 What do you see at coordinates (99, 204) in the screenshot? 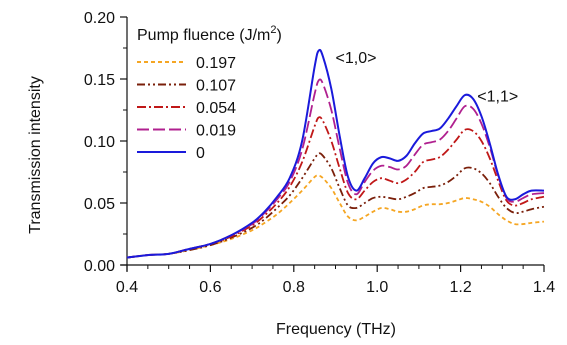
I see `y-tick-label: 0.05` at bounding box center [99, 204].